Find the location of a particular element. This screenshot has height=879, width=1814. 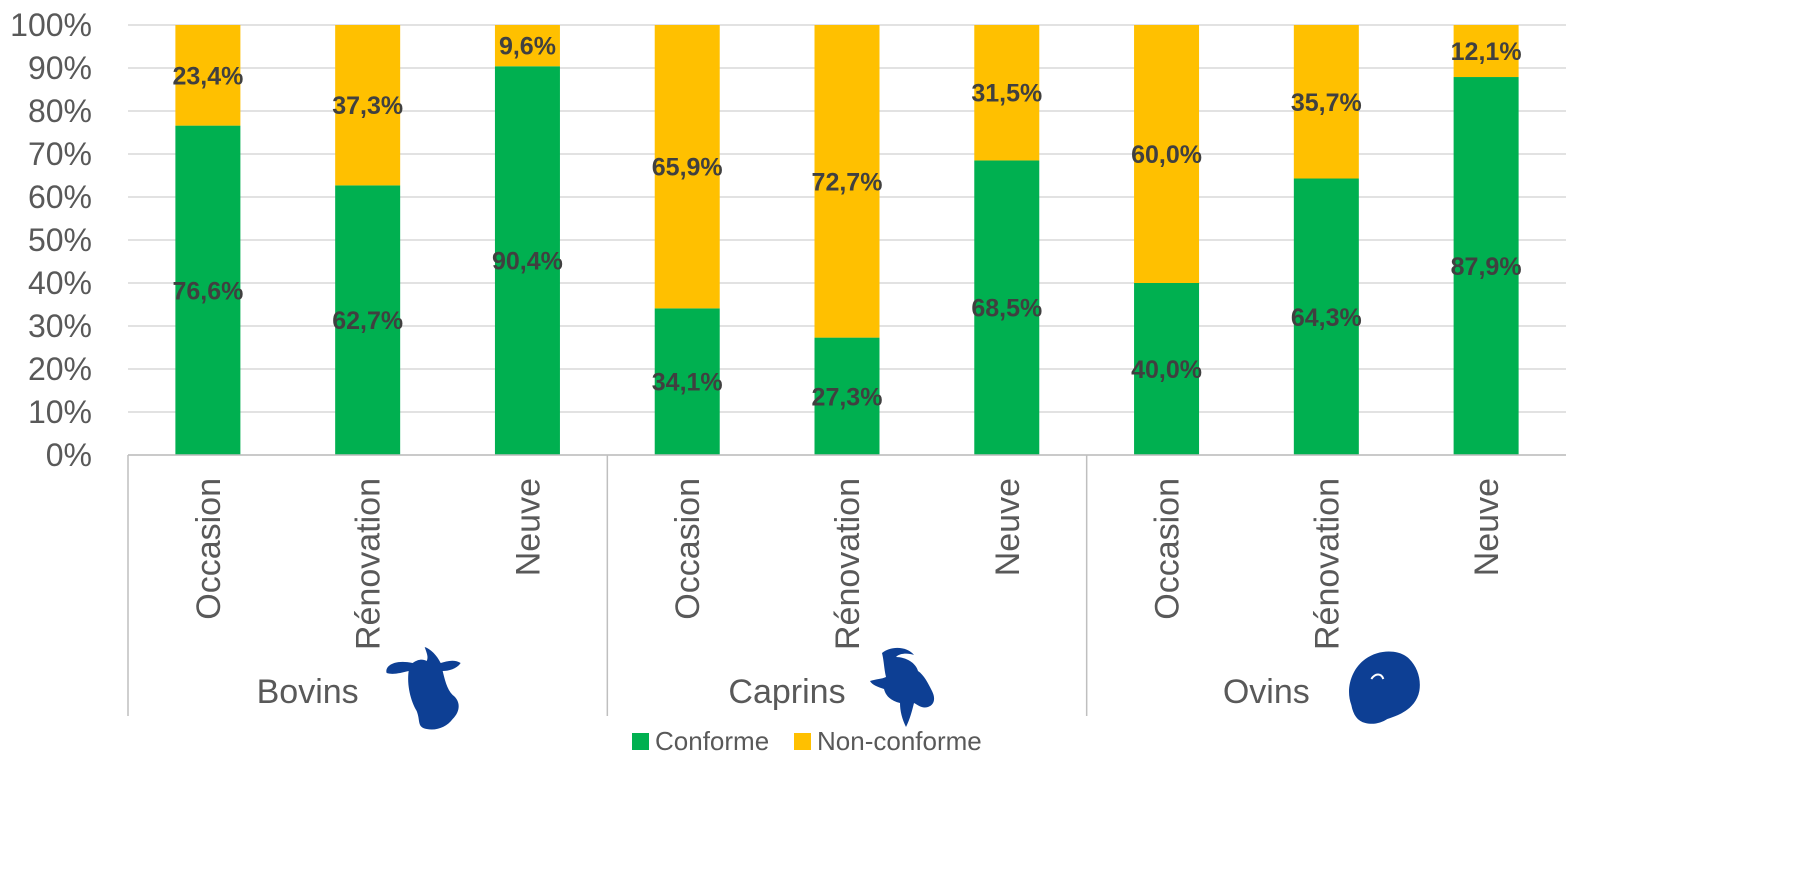

data-label-conforme: 34,1% is located at coordinates (687, 383).